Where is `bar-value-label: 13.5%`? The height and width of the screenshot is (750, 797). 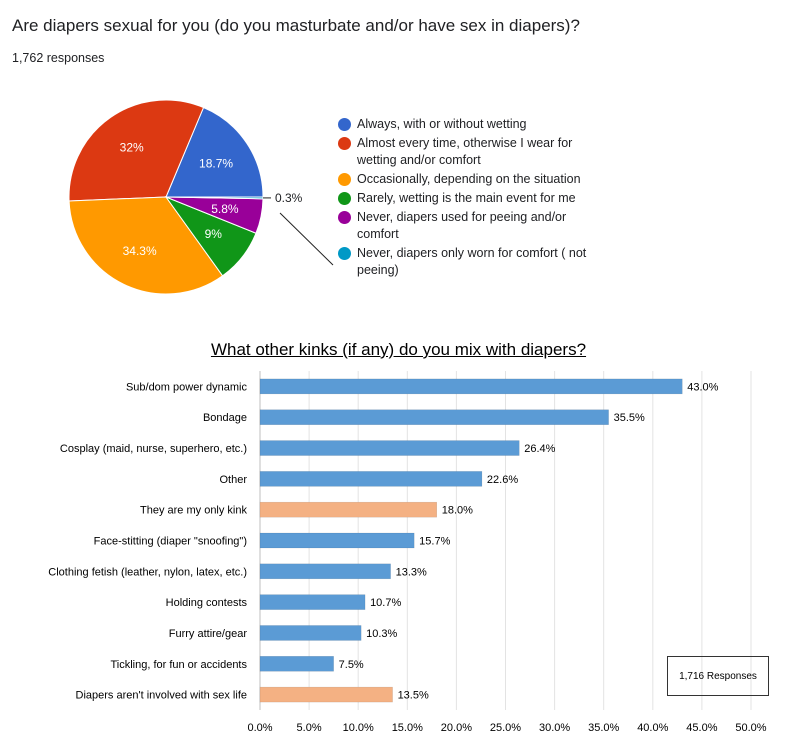 bar-value-label: 13.5% is located at coordinates (413, 696).